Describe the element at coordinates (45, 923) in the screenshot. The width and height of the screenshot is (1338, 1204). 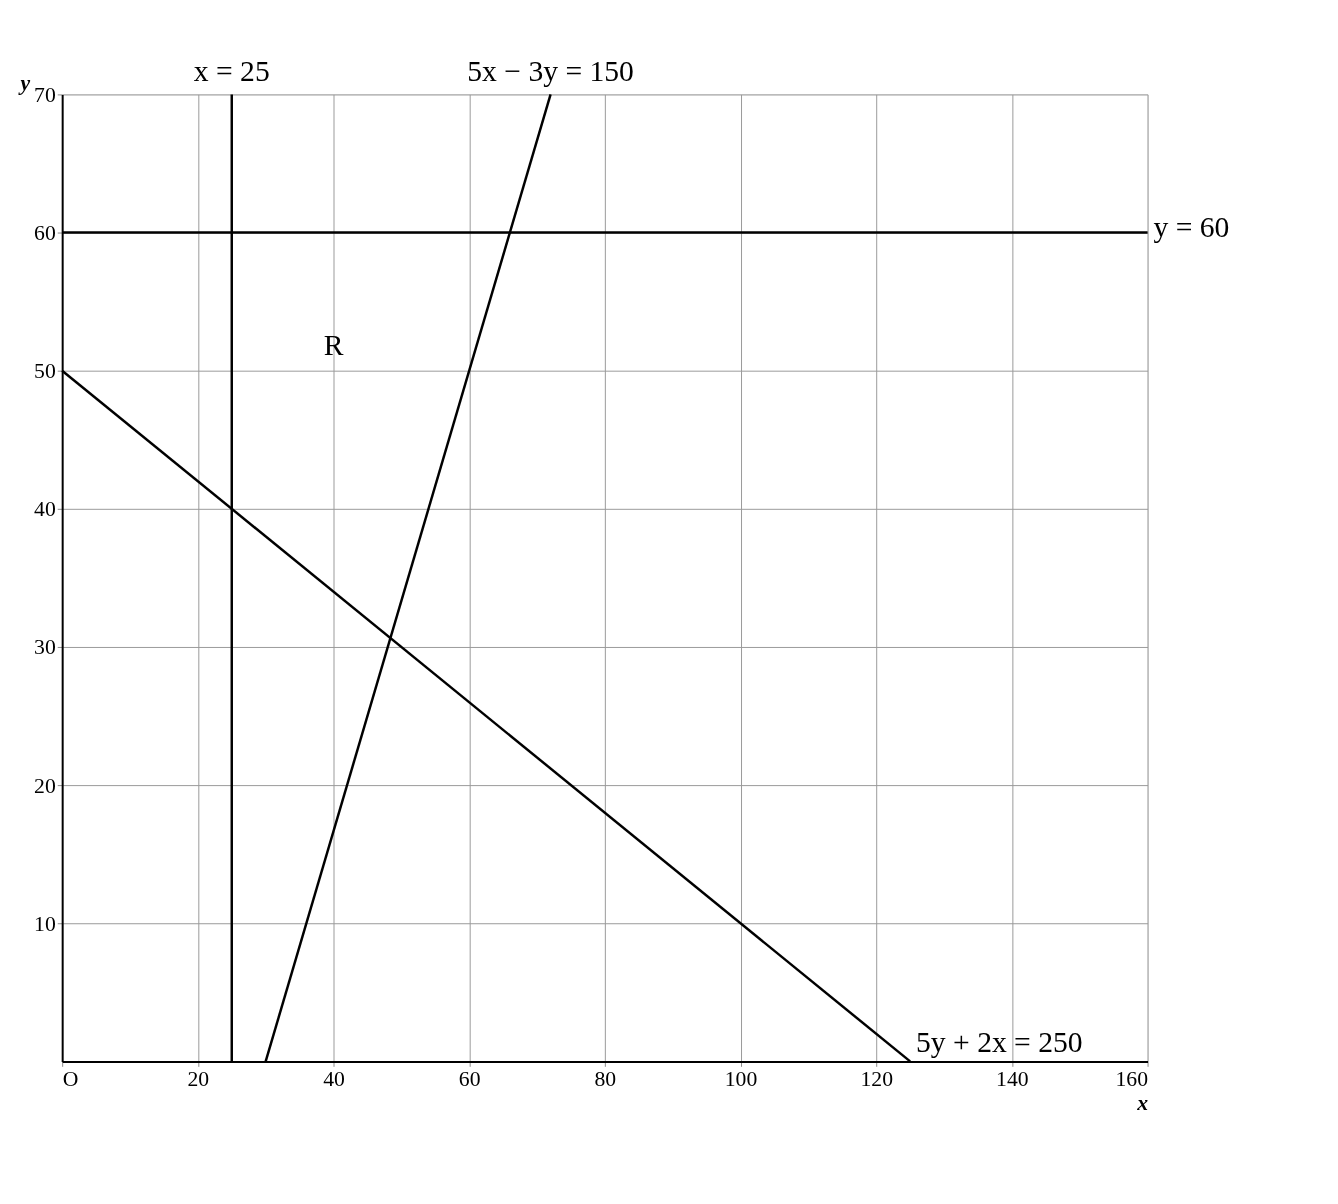
I see `y-tick-label: 10` at that location.